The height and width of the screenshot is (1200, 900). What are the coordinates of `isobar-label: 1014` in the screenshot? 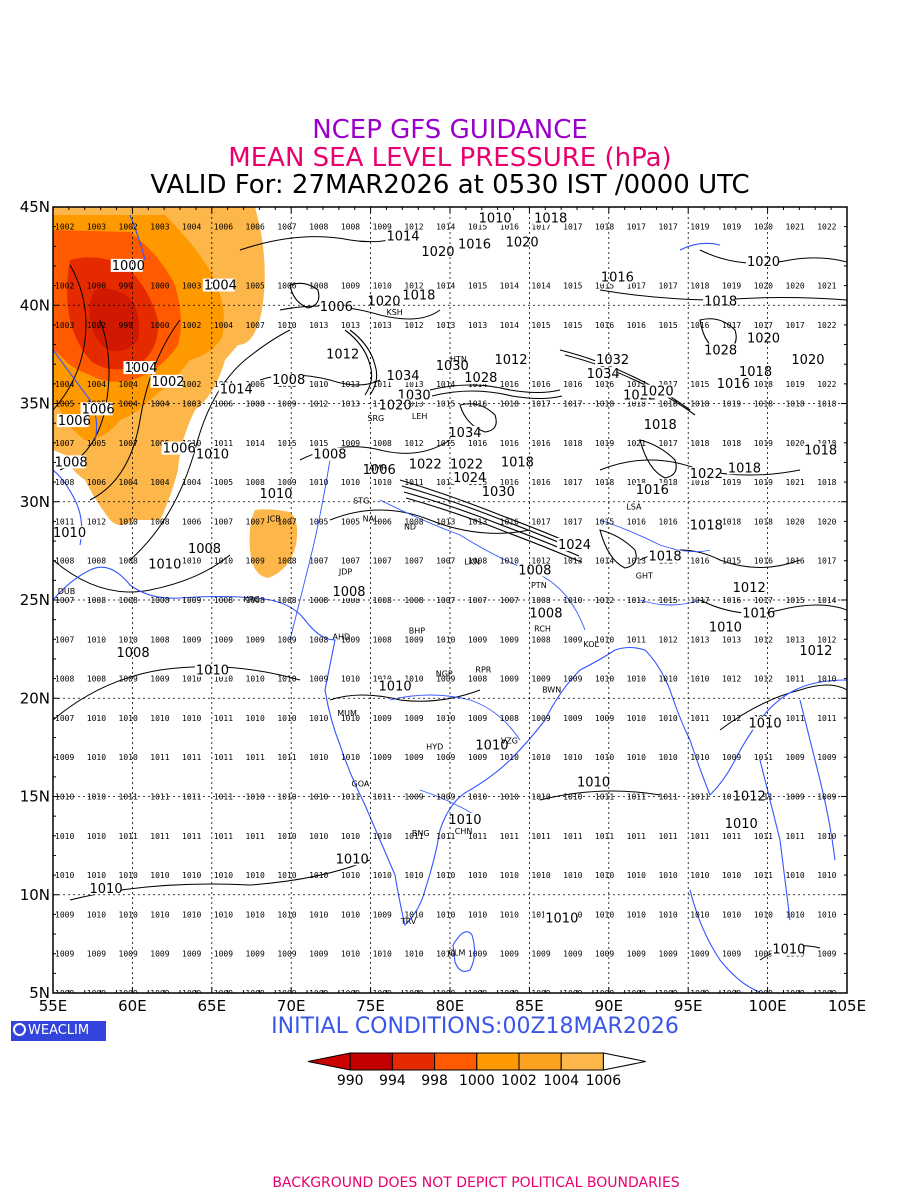 It's located at (236, 390).